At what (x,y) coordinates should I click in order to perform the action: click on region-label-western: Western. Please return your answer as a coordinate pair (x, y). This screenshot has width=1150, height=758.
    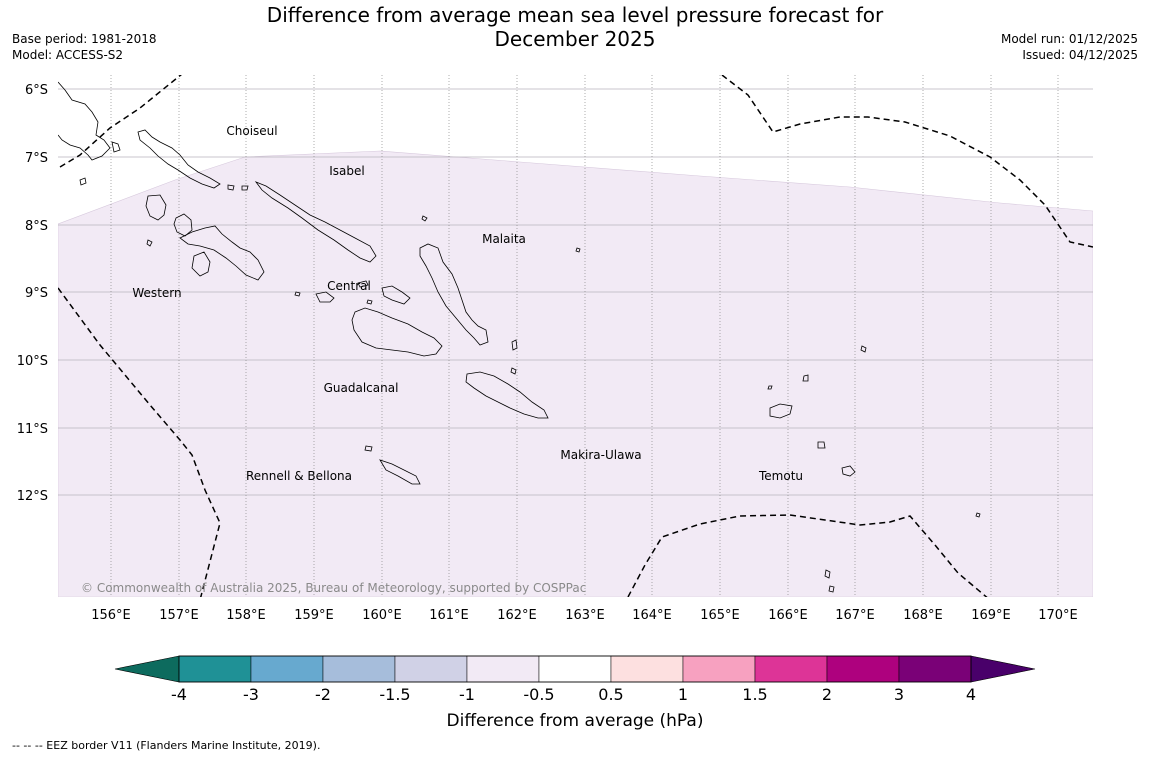
    Looking at the image, I should click on (156, 293).